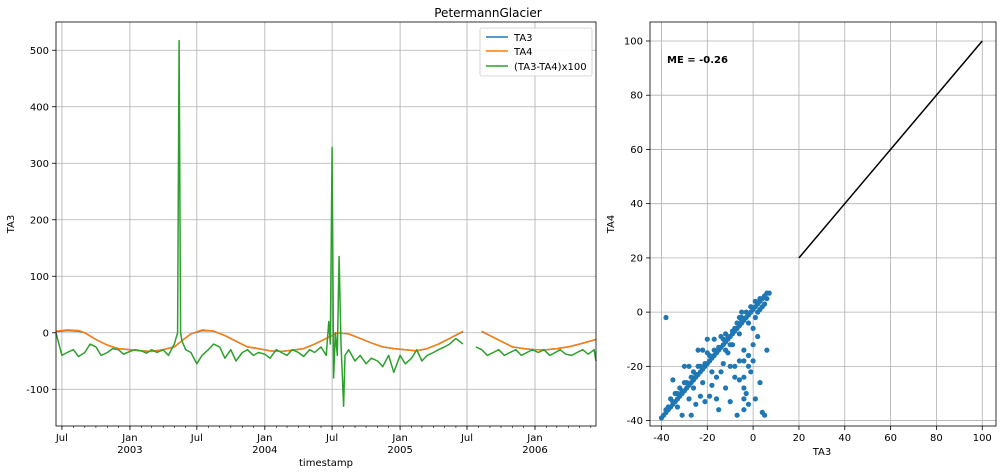 Image resolution: width=1002 pixels, height=475 pixels. Describe the element at coordinates (39, 164) in the screenshot. I see `line-chart-ytick-label: 300` at that location.